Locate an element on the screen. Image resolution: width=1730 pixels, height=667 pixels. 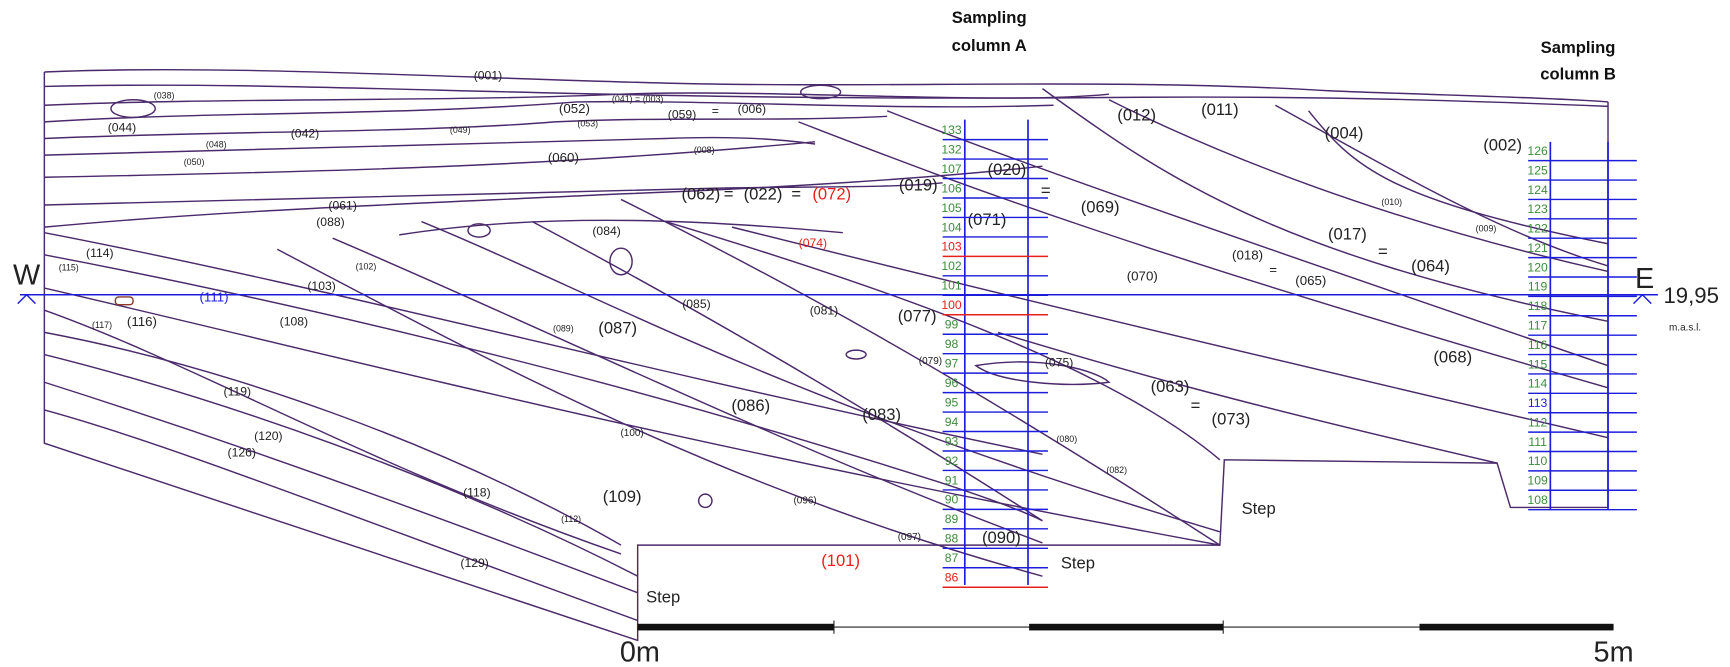
datum is located at coordinates (837, 299).